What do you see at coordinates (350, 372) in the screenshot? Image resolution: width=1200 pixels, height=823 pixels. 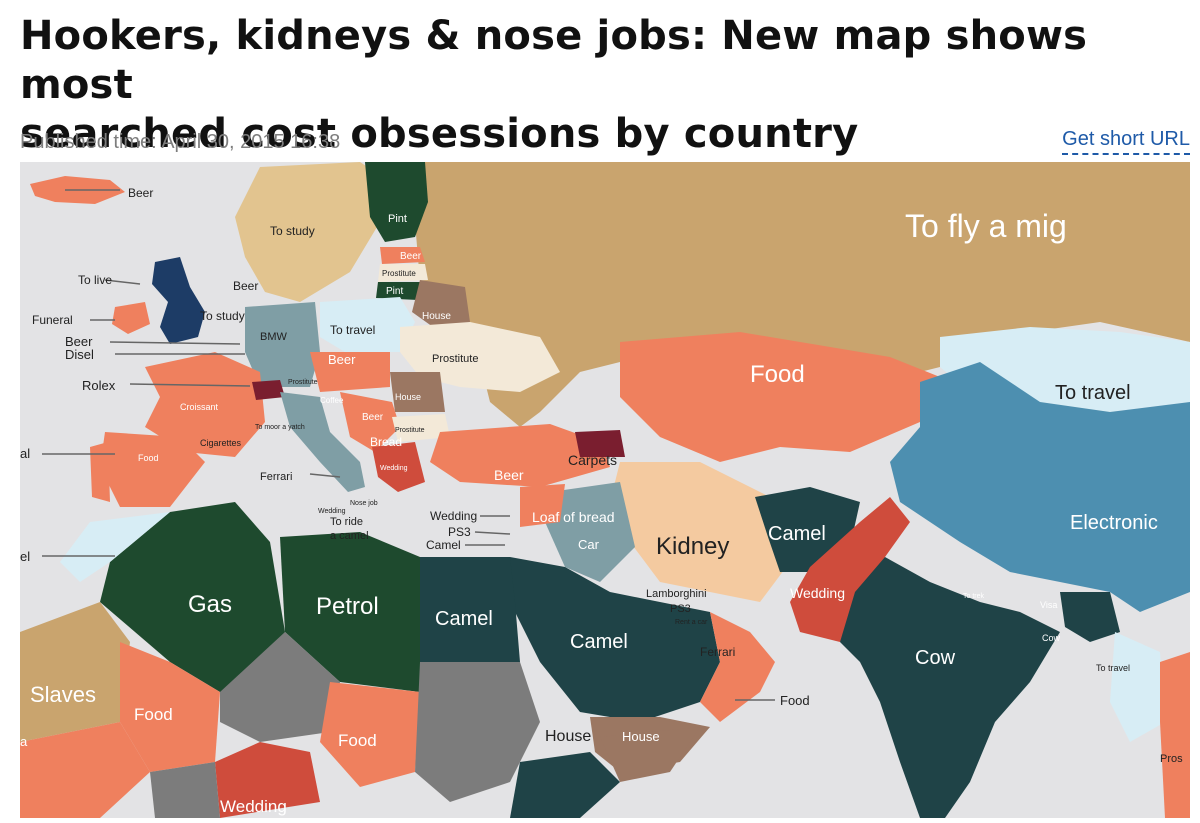 I see `region-central-europe` at bounding box center [350, 372].